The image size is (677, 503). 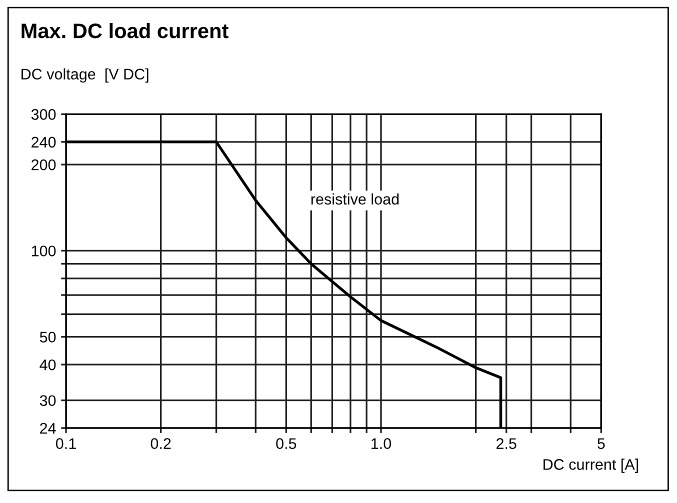 I want to click on x-tick-label: 5, so click(x=601, y=443).